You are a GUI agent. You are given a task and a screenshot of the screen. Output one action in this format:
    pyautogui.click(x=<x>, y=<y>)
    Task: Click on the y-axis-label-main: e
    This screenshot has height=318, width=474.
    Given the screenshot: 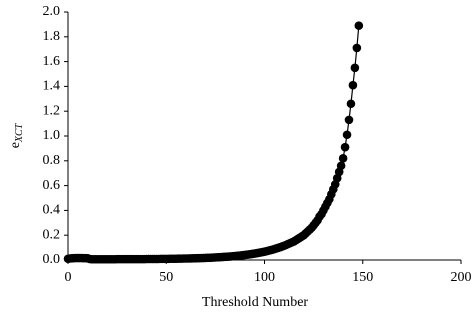 What is the action you would take?
    pyautogui.click(x=15, y=145)
    